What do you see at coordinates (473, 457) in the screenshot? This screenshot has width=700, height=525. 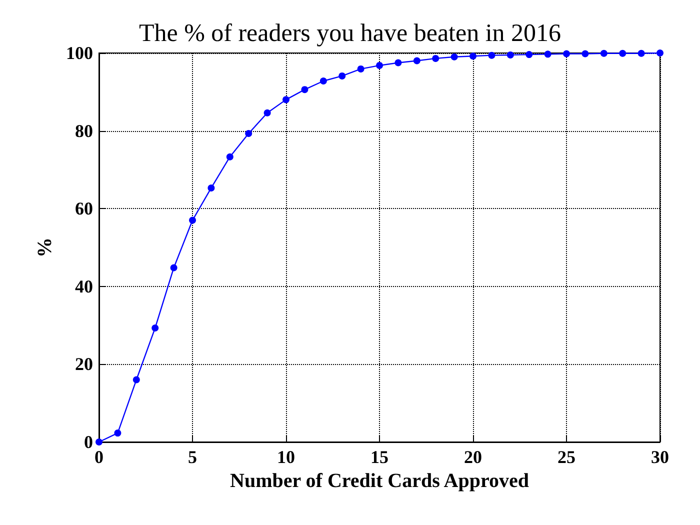 I see `x-tick-label: 20` at bounding box center [473, 457].